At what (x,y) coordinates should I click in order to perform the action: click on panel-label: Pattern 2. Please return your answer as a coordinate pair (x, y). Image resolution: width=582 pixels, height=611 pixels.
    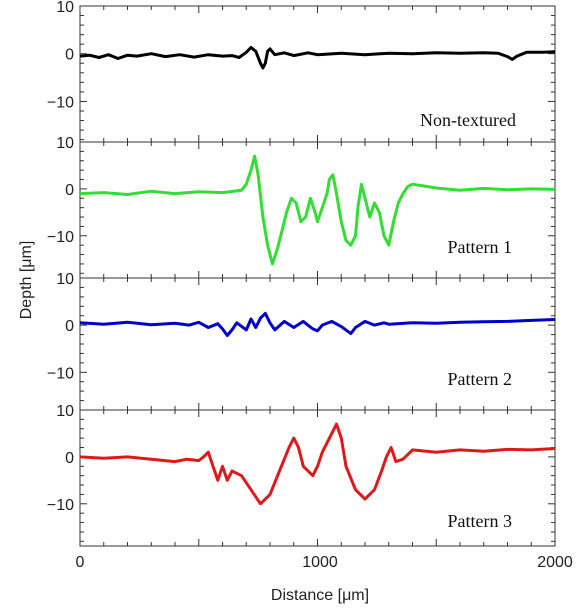
    Looking at the image, I should click on (480, 379).